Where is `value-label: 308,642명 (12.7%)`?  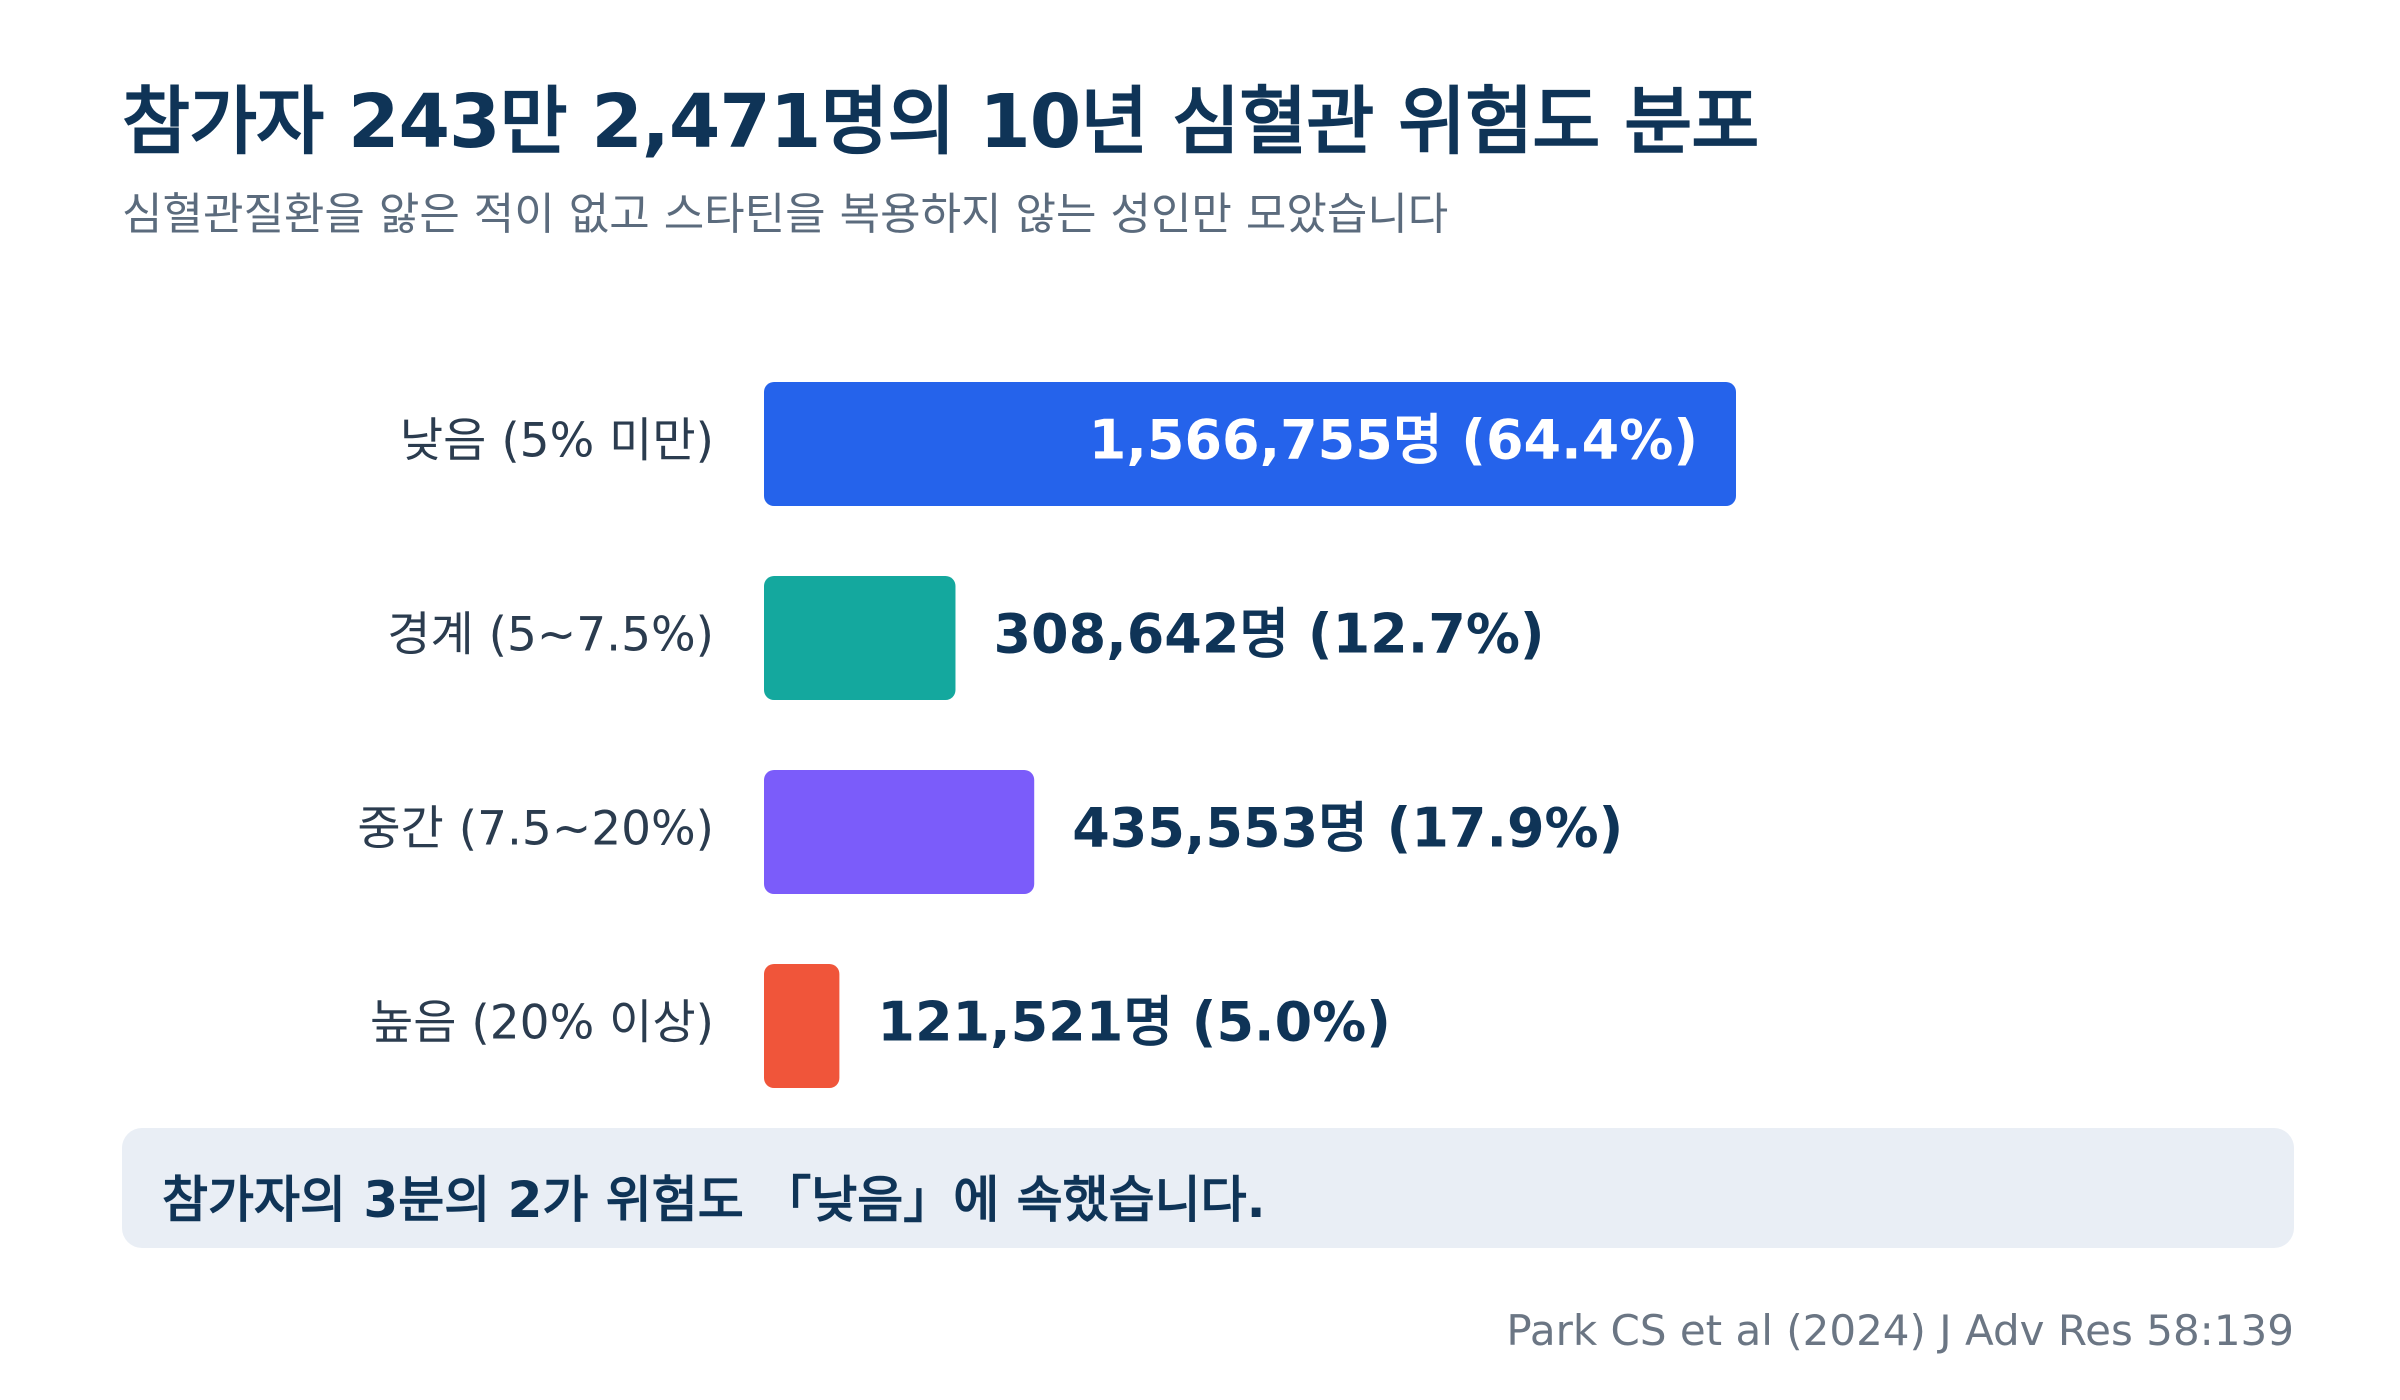
value-label: 308,642명 (12.7%) is located at coordinates (1268, 634).